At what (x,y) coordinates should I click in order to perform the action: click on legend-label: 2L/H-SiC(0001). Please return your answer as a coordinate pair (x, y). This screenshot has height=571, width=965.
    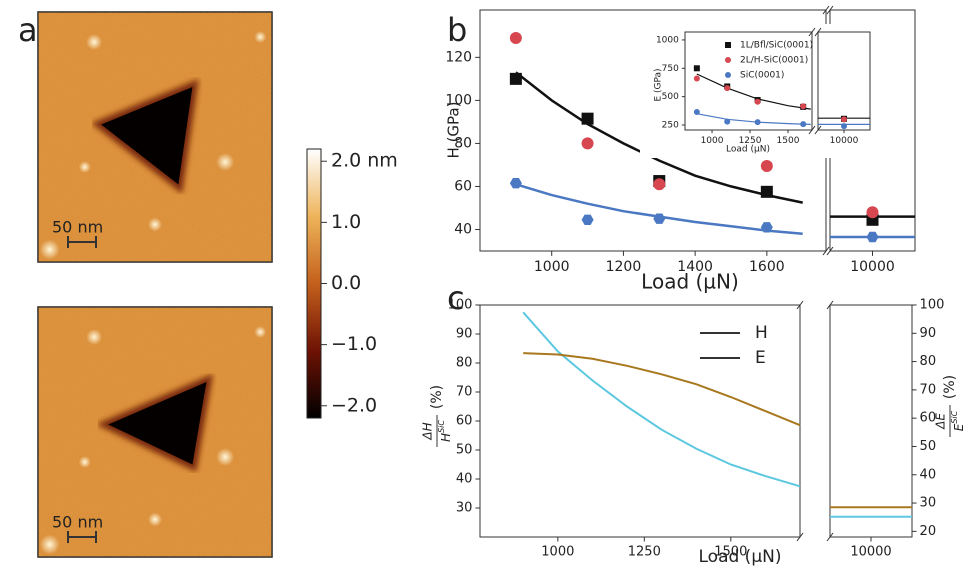
    Looking at the image, I should click on (774, 61).